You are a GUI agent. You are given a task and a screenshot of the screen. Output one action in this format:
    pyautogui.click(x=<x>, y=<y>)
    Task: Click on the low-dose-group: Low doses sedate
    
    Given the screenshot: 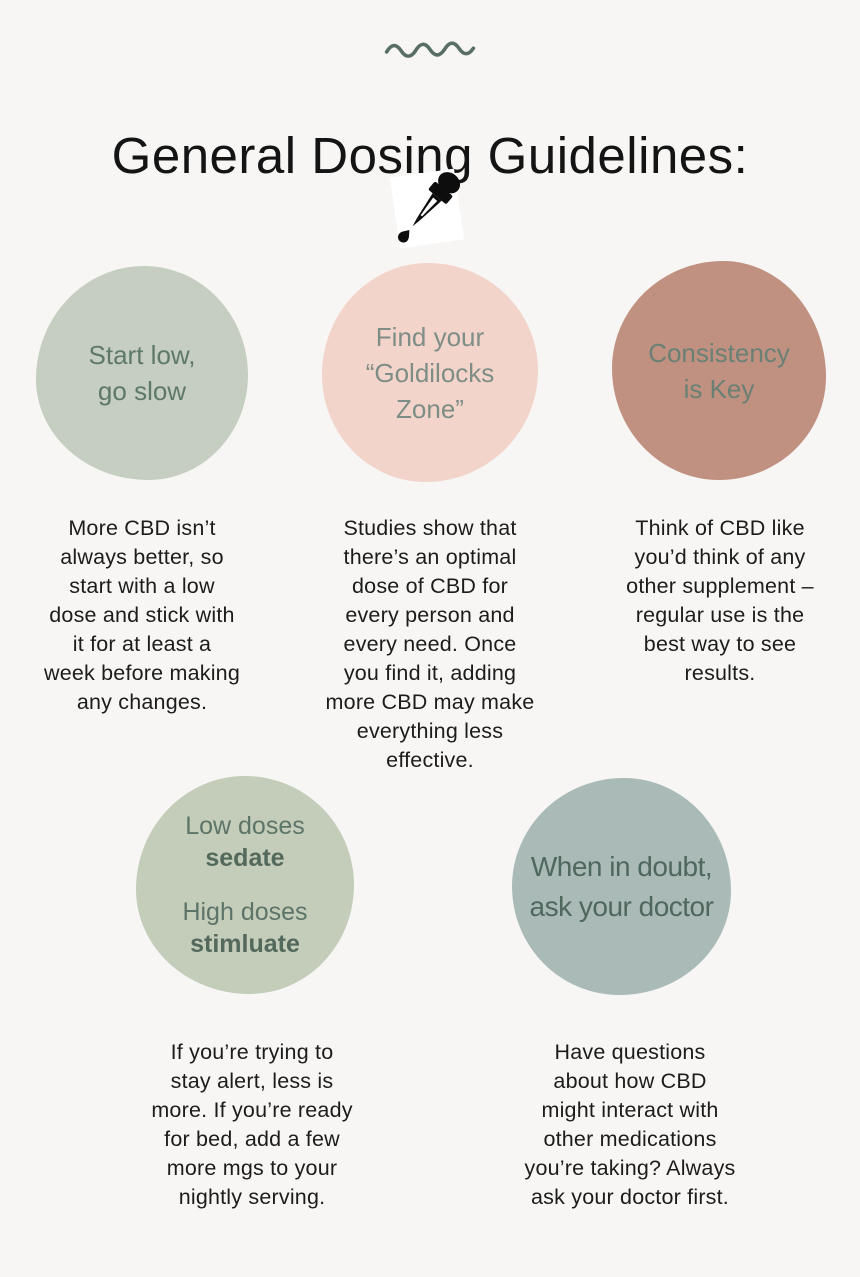 What is the action you would take?
    pyautogui.click(x=244, y=842)
    